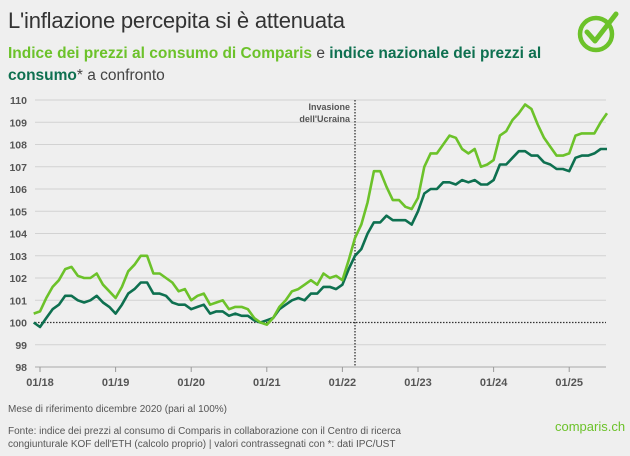 This screenshot has height=456, width=630. I want to click on invasion-label: dell'Ucraina, so click(325, 119).